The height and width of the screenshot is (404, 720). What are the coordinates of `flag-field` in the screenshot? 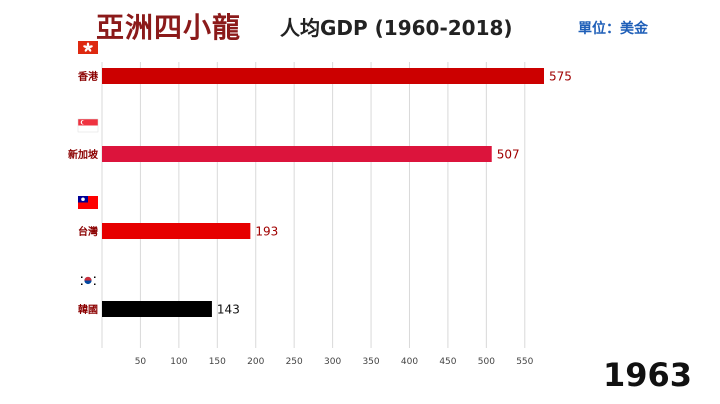 It's located at (88, 47).